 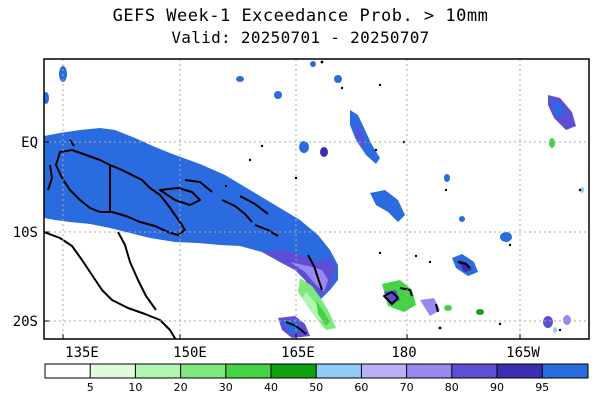 What do you see at coordinates (82, 353) in the screenshot?
I see `lon-label-135e: 135E` at bounding box center [82, 353].